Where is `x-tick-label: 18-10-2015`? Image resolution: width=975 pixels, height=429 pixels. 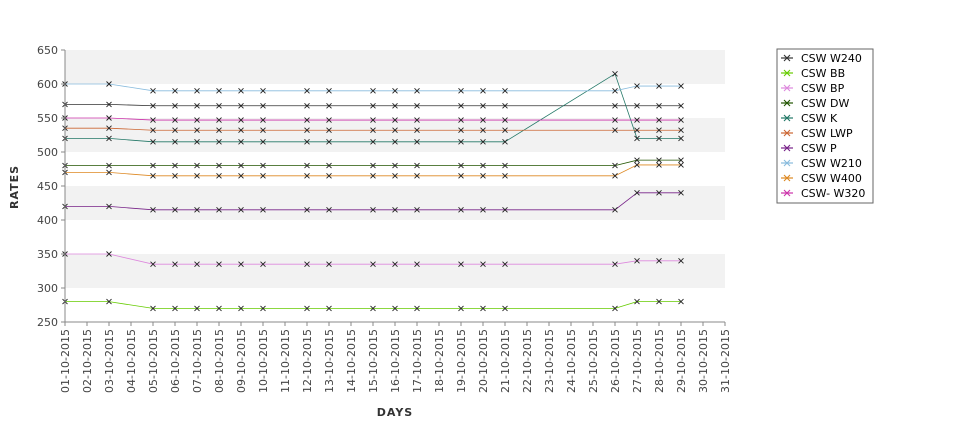 x-tick-label: 18-10-2015 is located at coordinates (439, 361).